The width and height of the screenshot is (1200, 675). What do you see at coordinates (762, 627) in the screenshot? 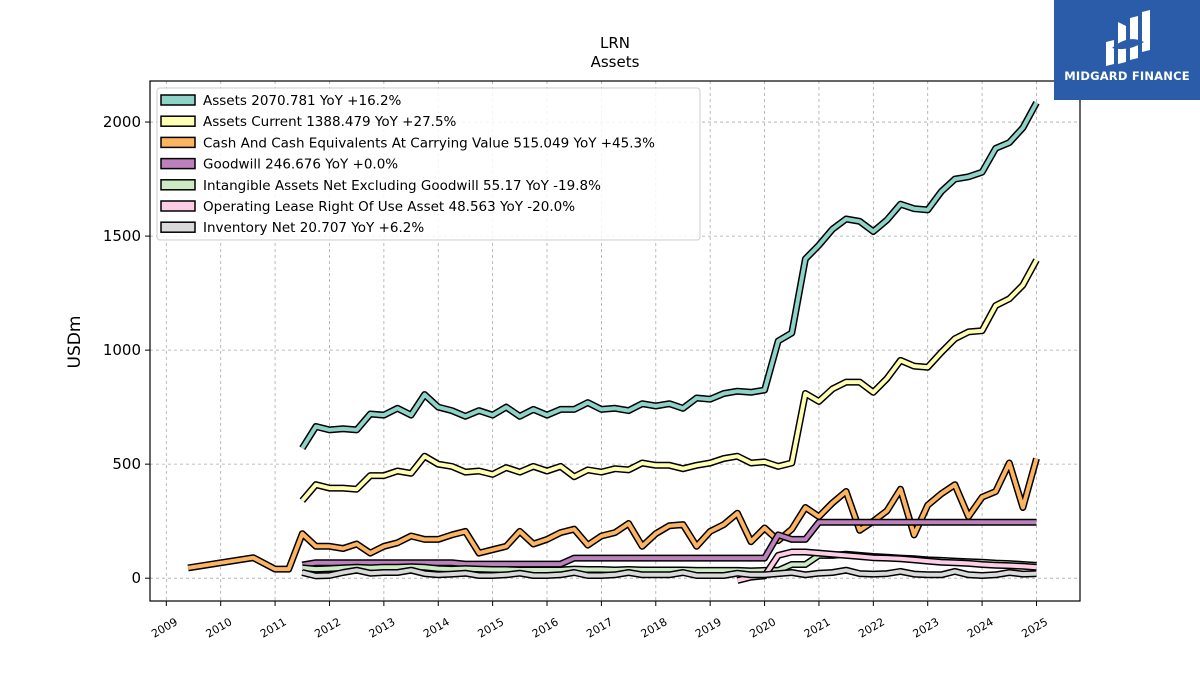
I see `x-tick-label-11: 2020` at bounding box center [762, 627].